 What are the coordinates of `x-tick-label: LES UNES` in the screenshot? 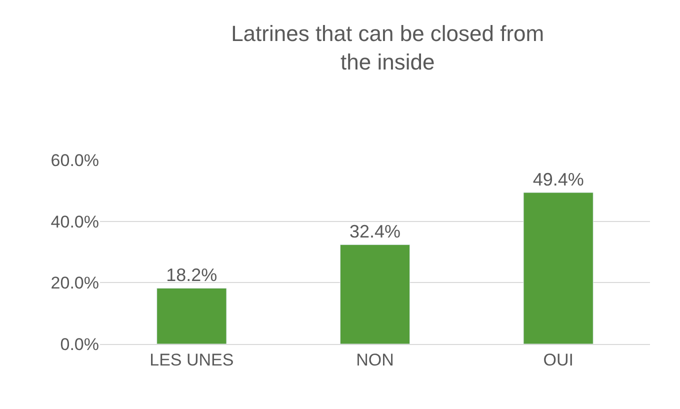 It's located at (192, 360).